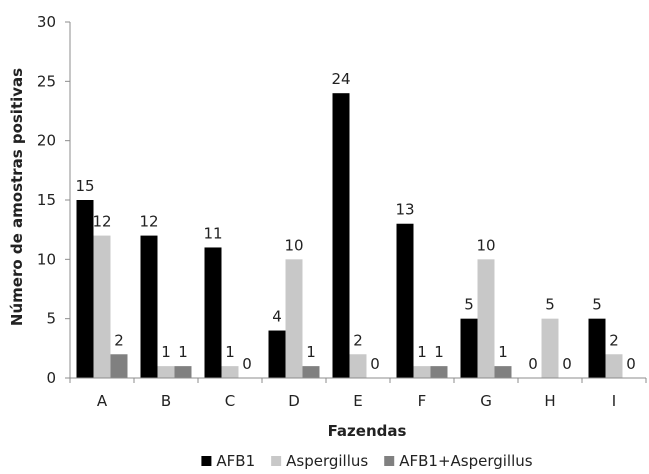  What do you see at coordinates (277, 354) in the screenshot?
I see `bar-afb1-d` at bounding box center [277, 354].